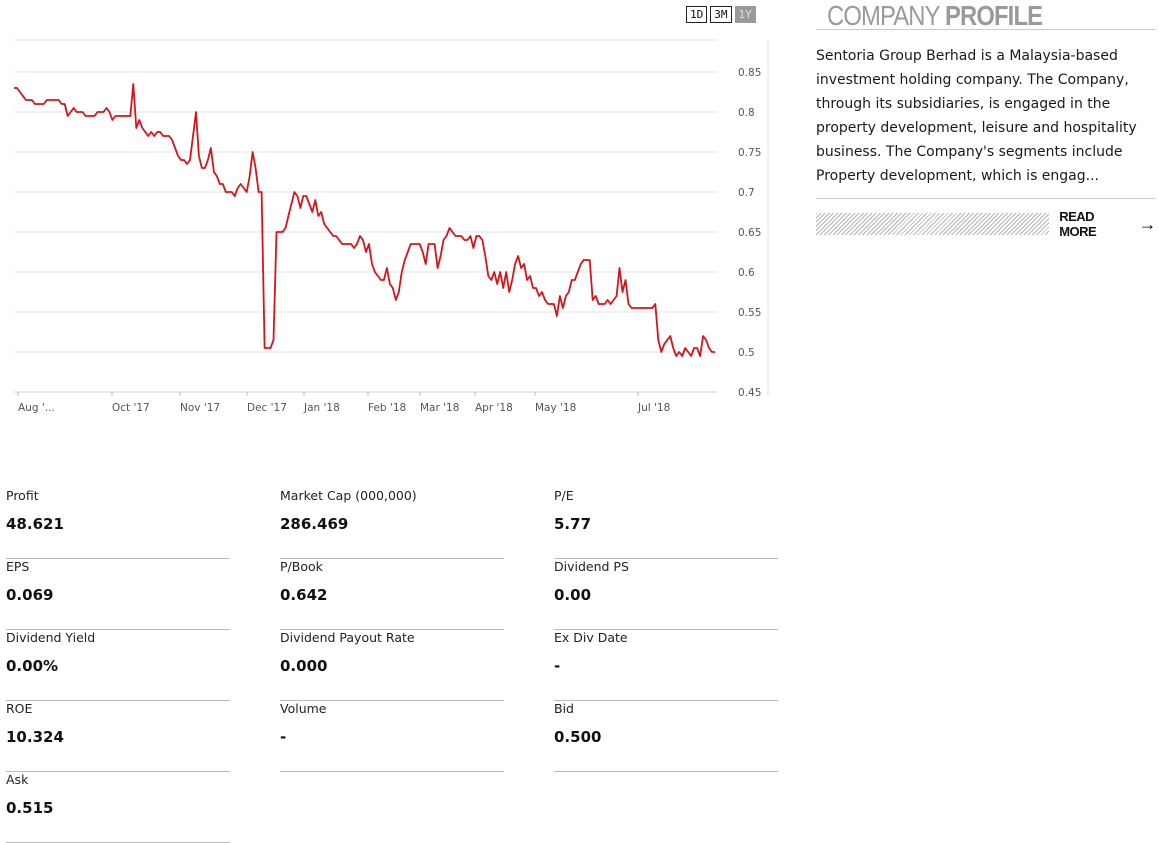  Describe the element at coordinates (32, 666) in the screenshot. I see `stat-value: 0.00%` at that location.